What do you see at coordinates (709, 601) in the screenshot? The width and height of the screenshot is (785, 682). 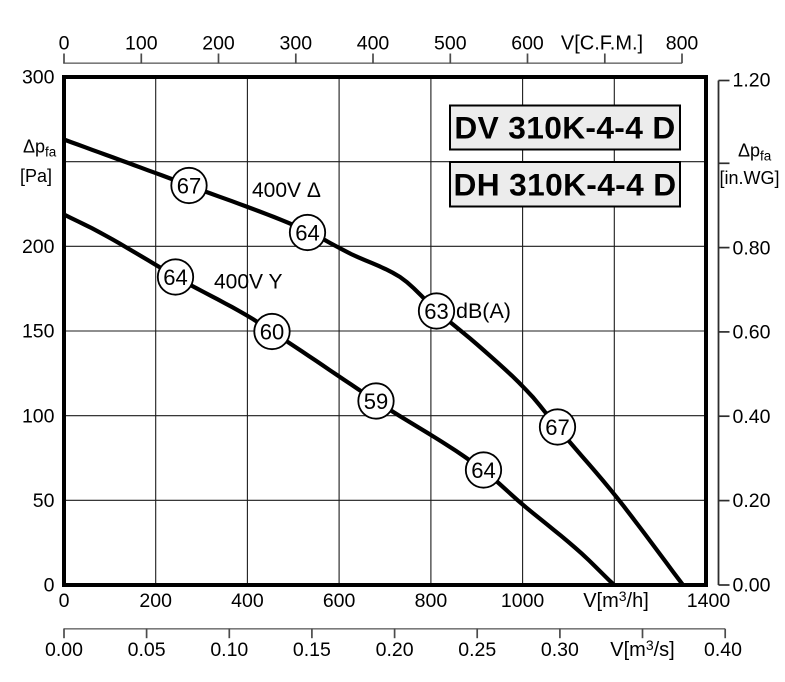 I see `svg-text: 1400` at bounding box center [709, 601].